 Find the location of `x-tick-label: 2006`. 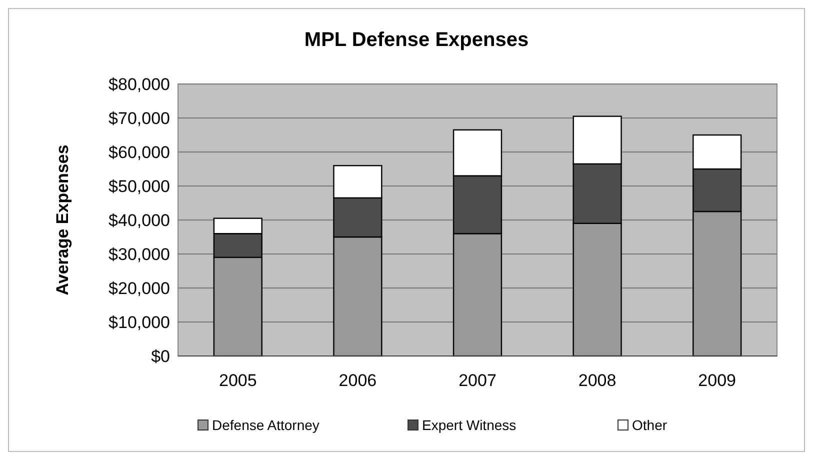

x-tick-label: 2006 is located at coordinates (357, 380).